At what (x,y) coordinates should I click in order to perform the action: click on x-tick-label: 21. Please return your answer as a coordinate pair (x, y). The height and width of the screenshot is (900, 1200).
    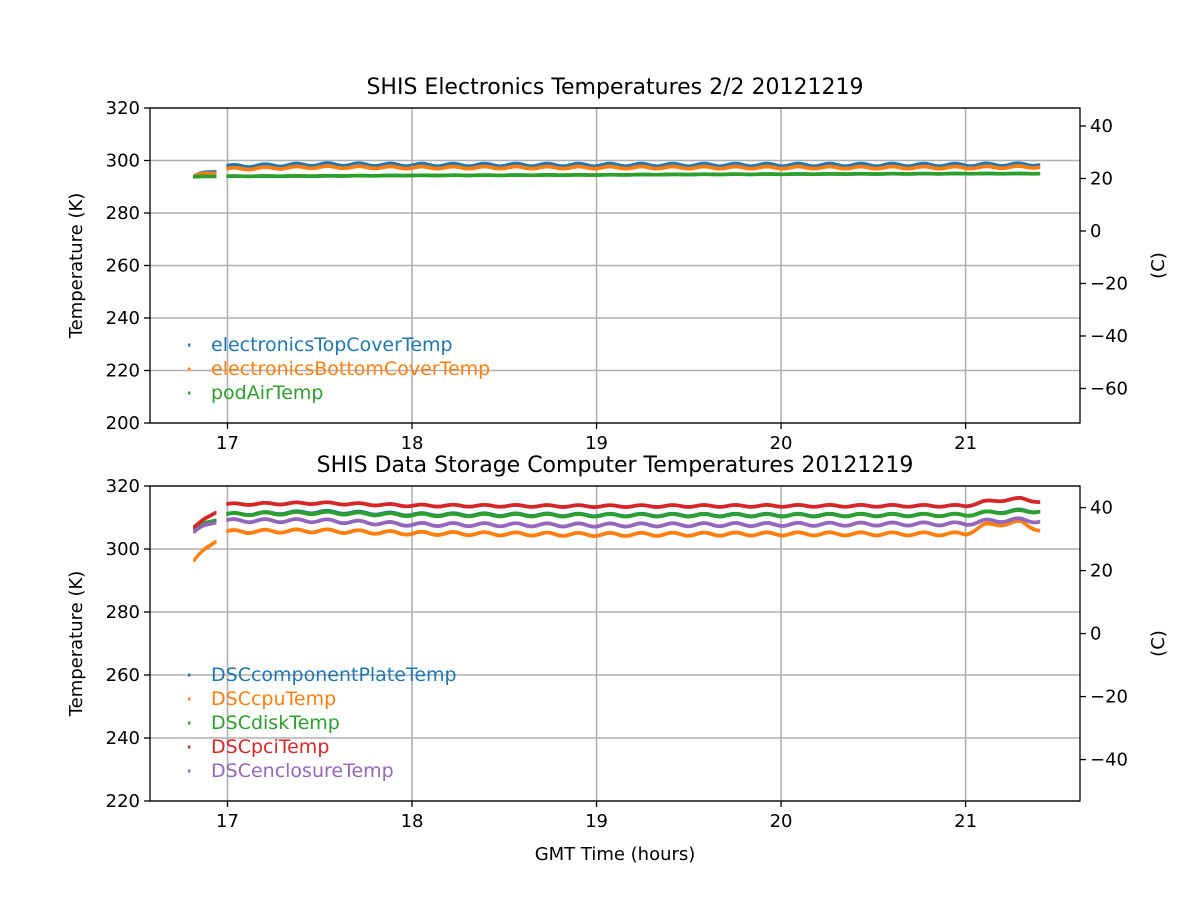
    Looking at the image, I should click on (965, 443).